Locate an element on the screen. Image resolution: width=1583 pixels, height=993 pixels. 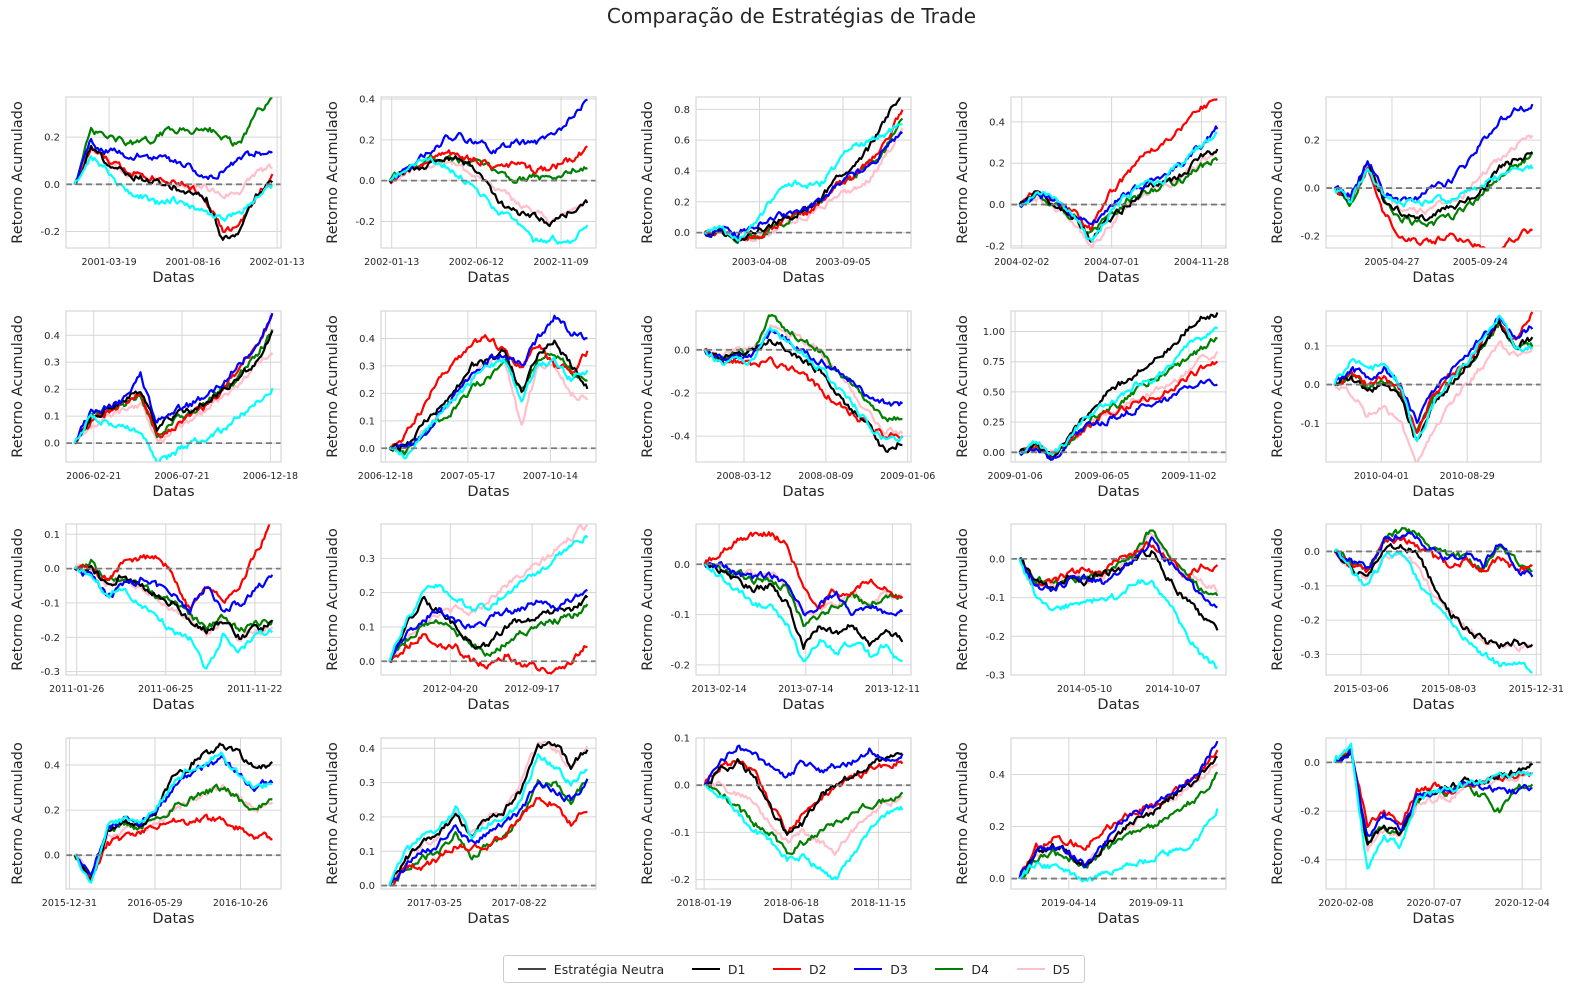
xtick-label: 2009-11-02 is located at coordinates (1188, 476).